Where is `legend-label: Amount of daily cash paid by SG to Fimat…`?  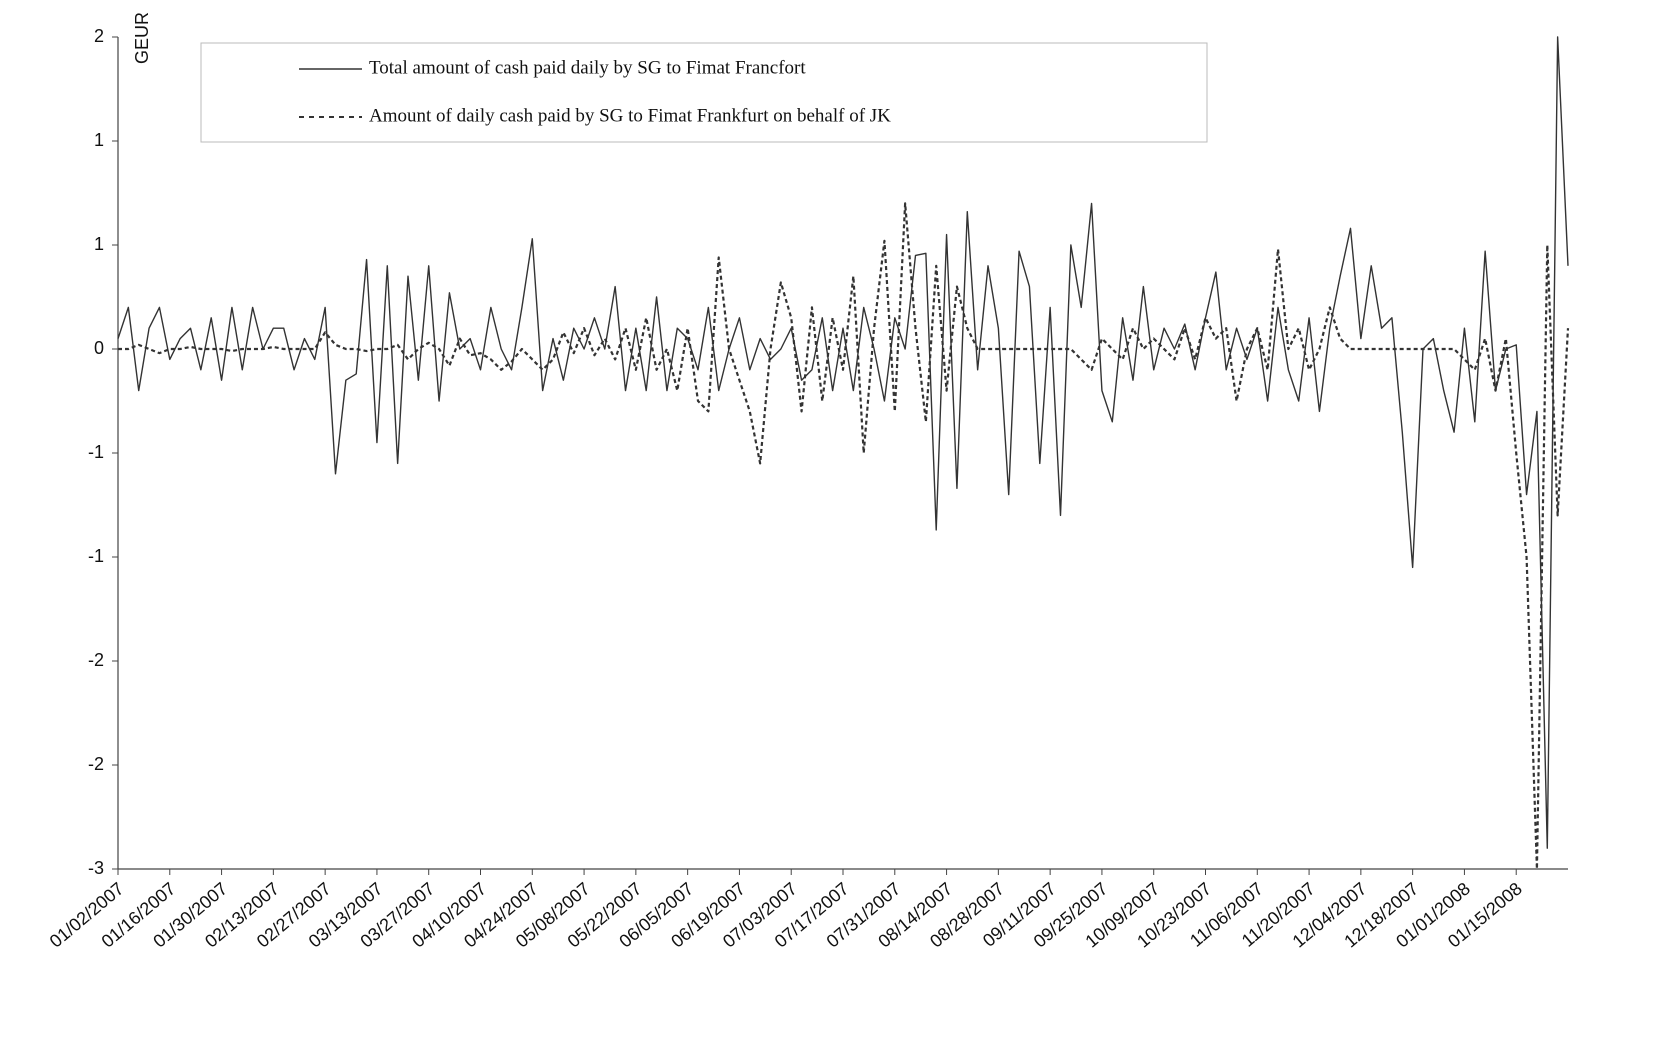
legend-label: Amount of daily cash paid by SG to Fimat… is located at coordinates (630, 115).